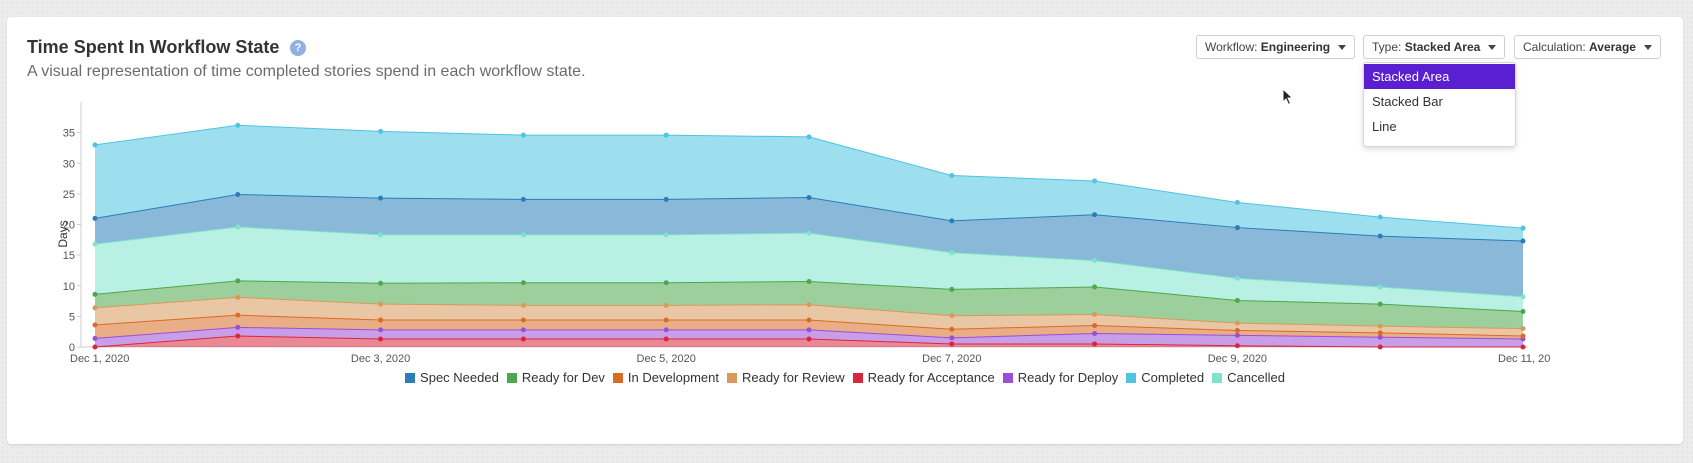 The height and width of the screenshot is (463, 1693). Describe the element at coordinates (1434, 47) in the screenshot. I see `type-dropdown: Type: Stacked Area` at that location.